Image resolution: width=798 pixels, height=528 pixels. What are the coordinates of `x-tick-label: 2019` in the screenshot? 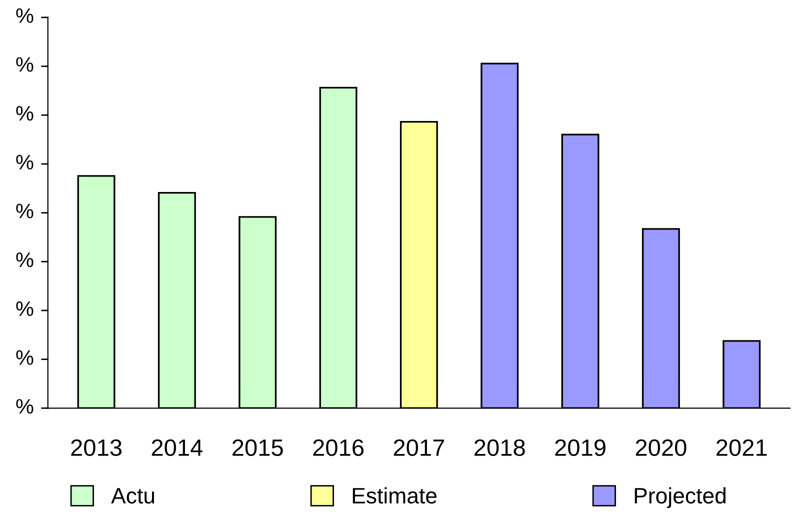 It's located at (580, 447).